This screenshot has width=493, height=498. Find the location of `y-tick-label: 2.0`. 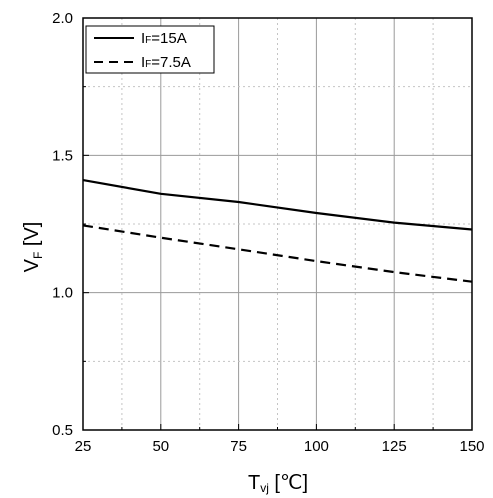

y-tick-label: 2.0 is located at coordinates (62, 18).